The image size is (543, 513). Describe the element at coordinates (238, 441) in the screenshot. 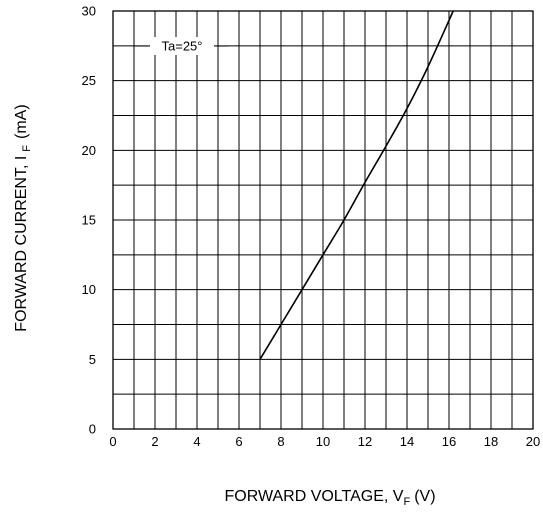

I see `x-tick-label: 6` at that location.